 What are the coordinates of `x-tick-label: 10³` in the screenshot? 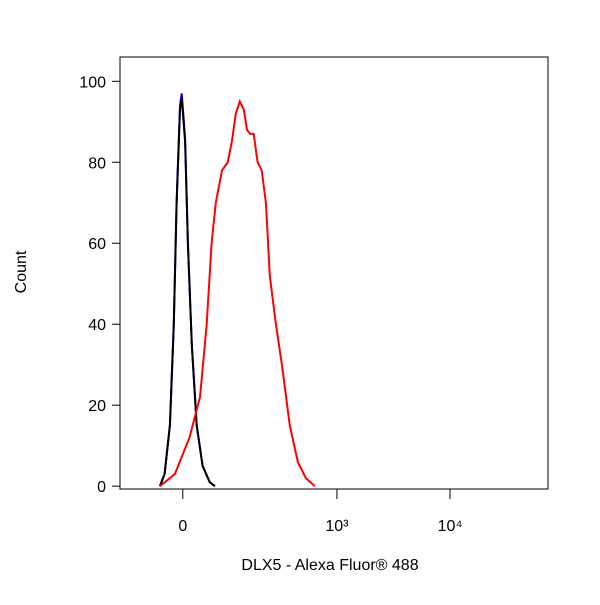 It's located at (337, 526).